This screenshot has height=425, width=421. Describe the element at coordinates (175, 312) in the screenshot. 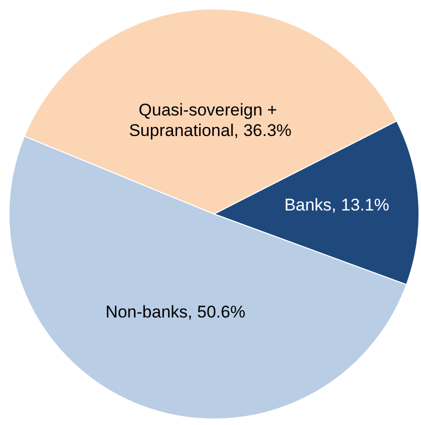

I see `slice-label: Non-banks, 50.6%` at that location.